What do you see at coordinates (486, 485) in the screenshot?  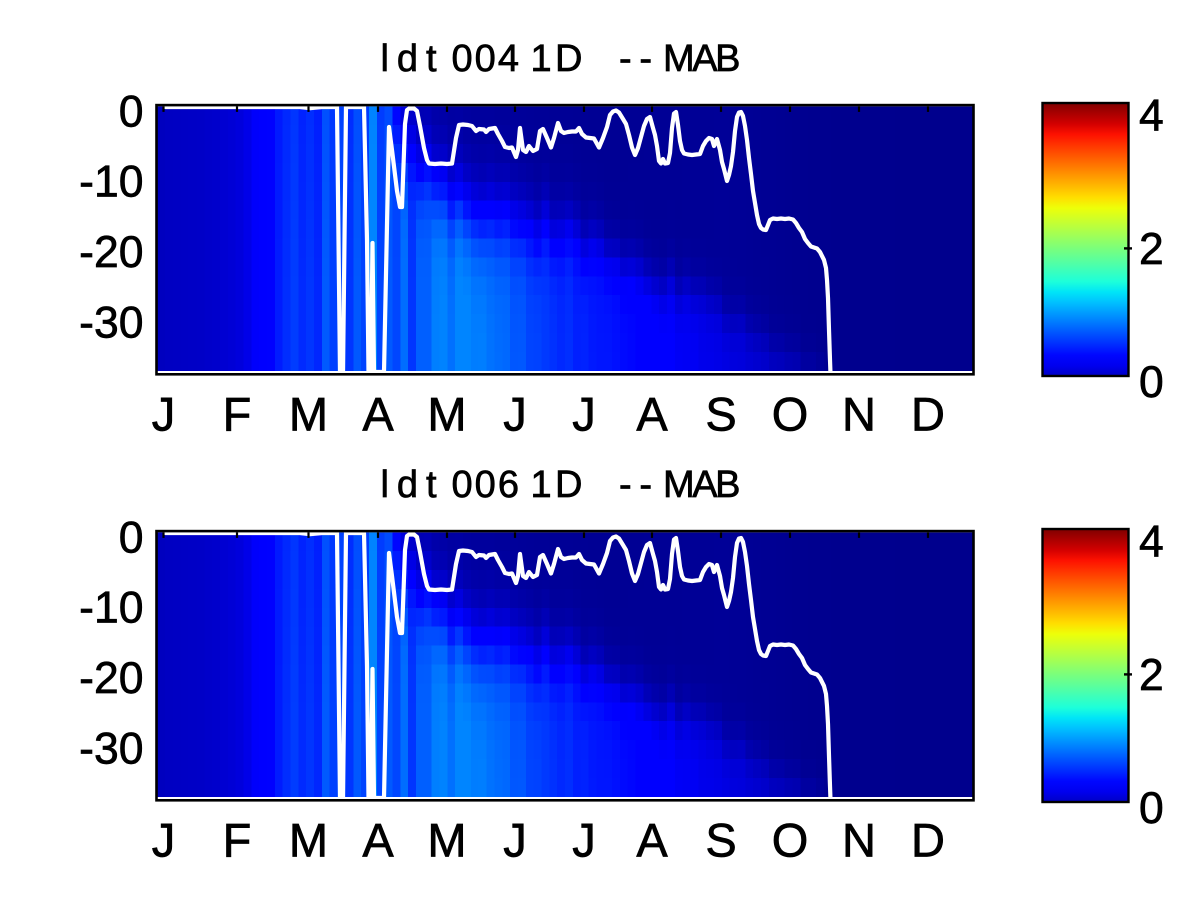 I see `svg-text: 006` at bounding box center [486, 485].